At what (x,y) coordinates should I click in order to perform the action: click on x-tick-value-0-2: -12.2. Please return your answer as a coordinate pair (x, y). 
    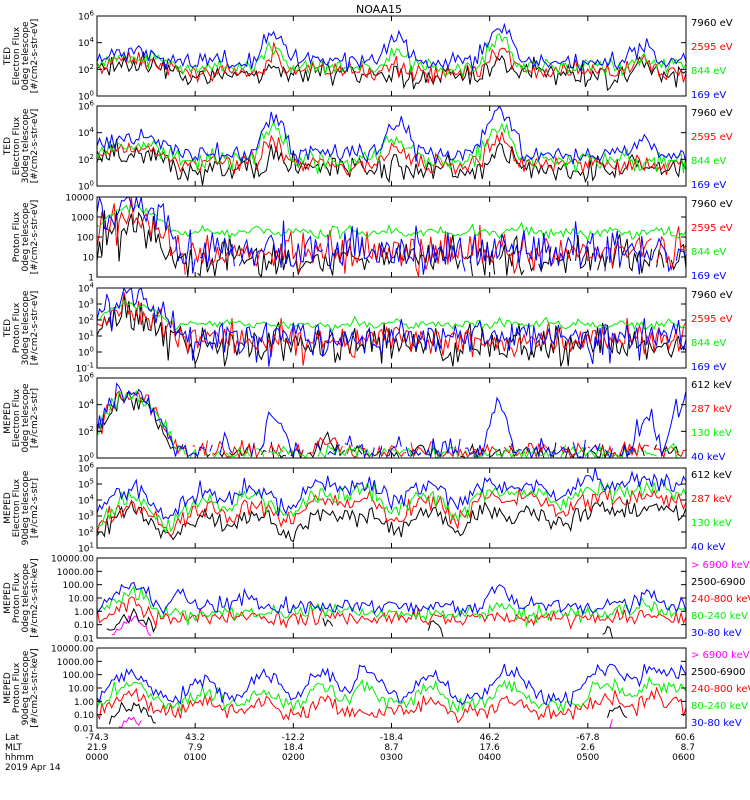
    Looking at the image, I should click on (293, 738).